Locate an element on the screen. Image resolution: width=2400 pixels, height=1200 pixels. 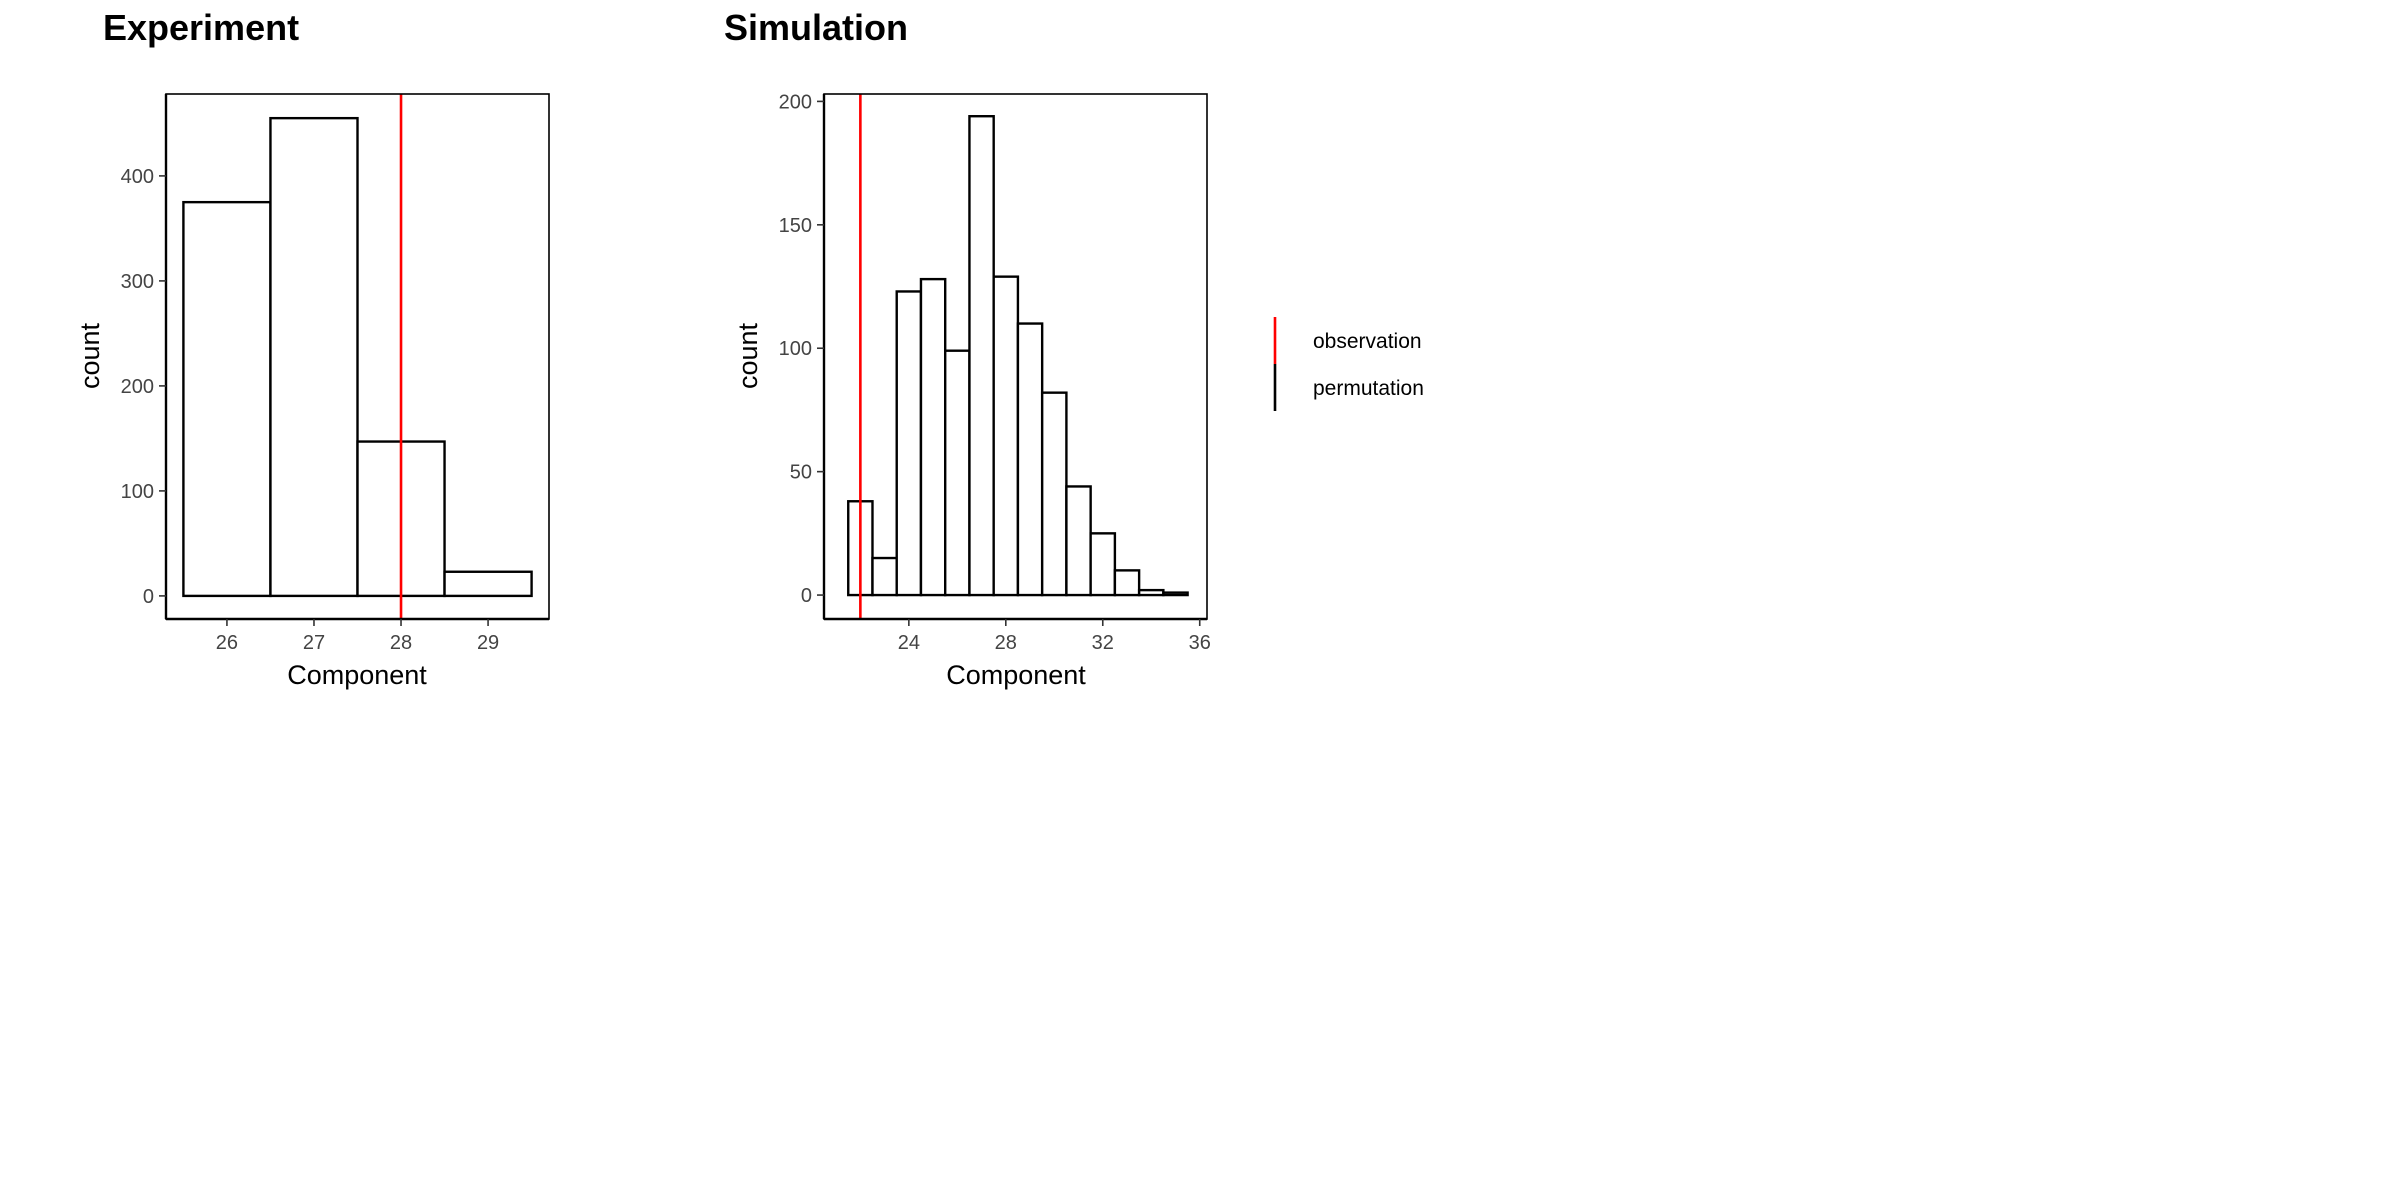
experiment-x-tick-label: 29 is located at coordinates (488, 643).